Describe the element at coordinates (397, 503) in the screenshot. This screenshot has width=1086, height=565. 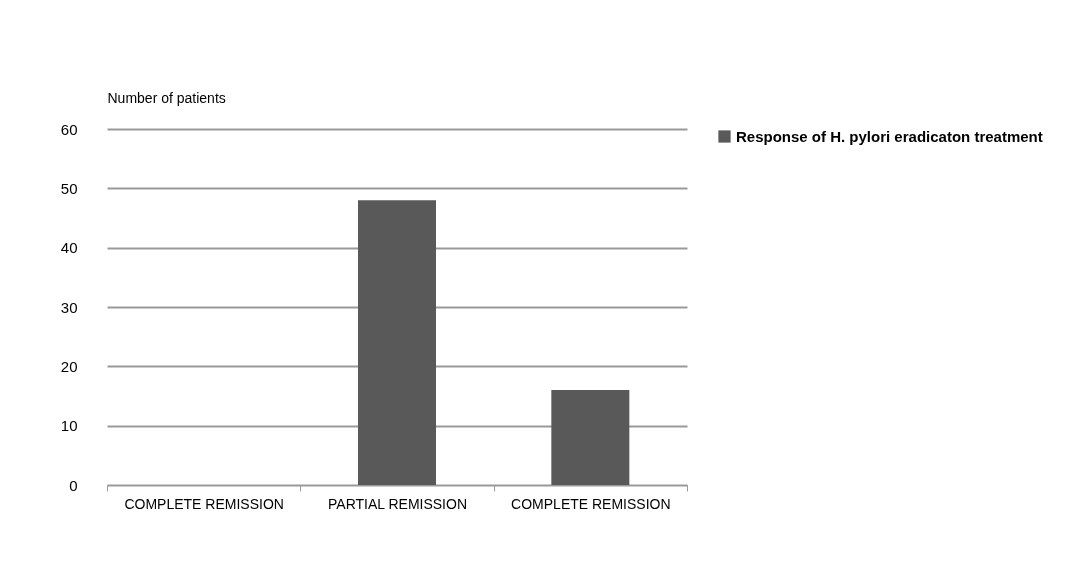
I see `x-tick-label: PARTIAL REMISSION` at that location.